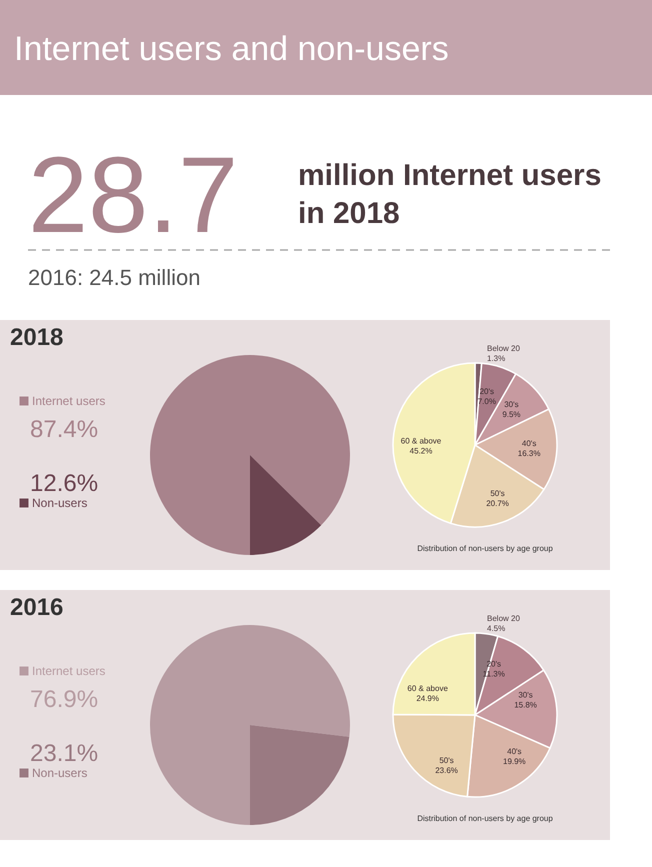 The width and height of the screenshot is (652, 867). What do you see at coordinates (487, 391) in the screenshot?
I see `slice-label: 20's` at bounding box center [487, 391].